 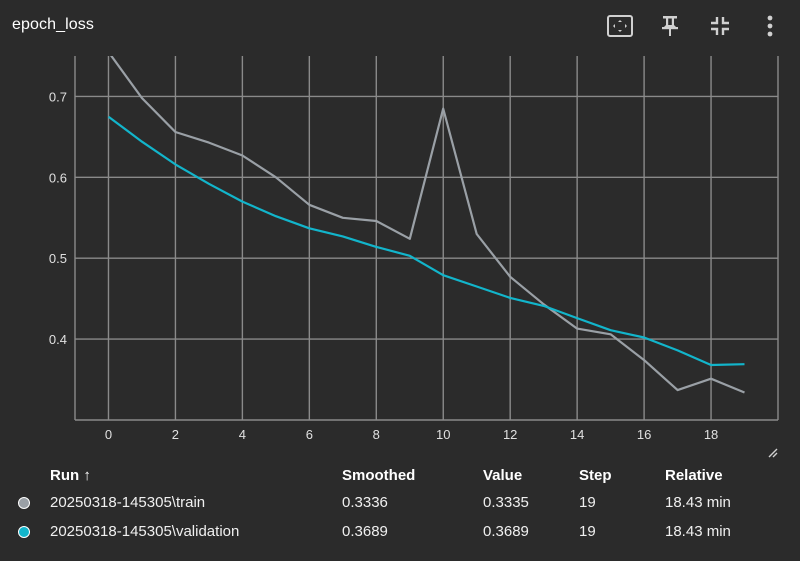 What do you see at coordinates (510, 434) in the screenshot?
I see `x-tick-label: 12` at bounding box center [510, 434].